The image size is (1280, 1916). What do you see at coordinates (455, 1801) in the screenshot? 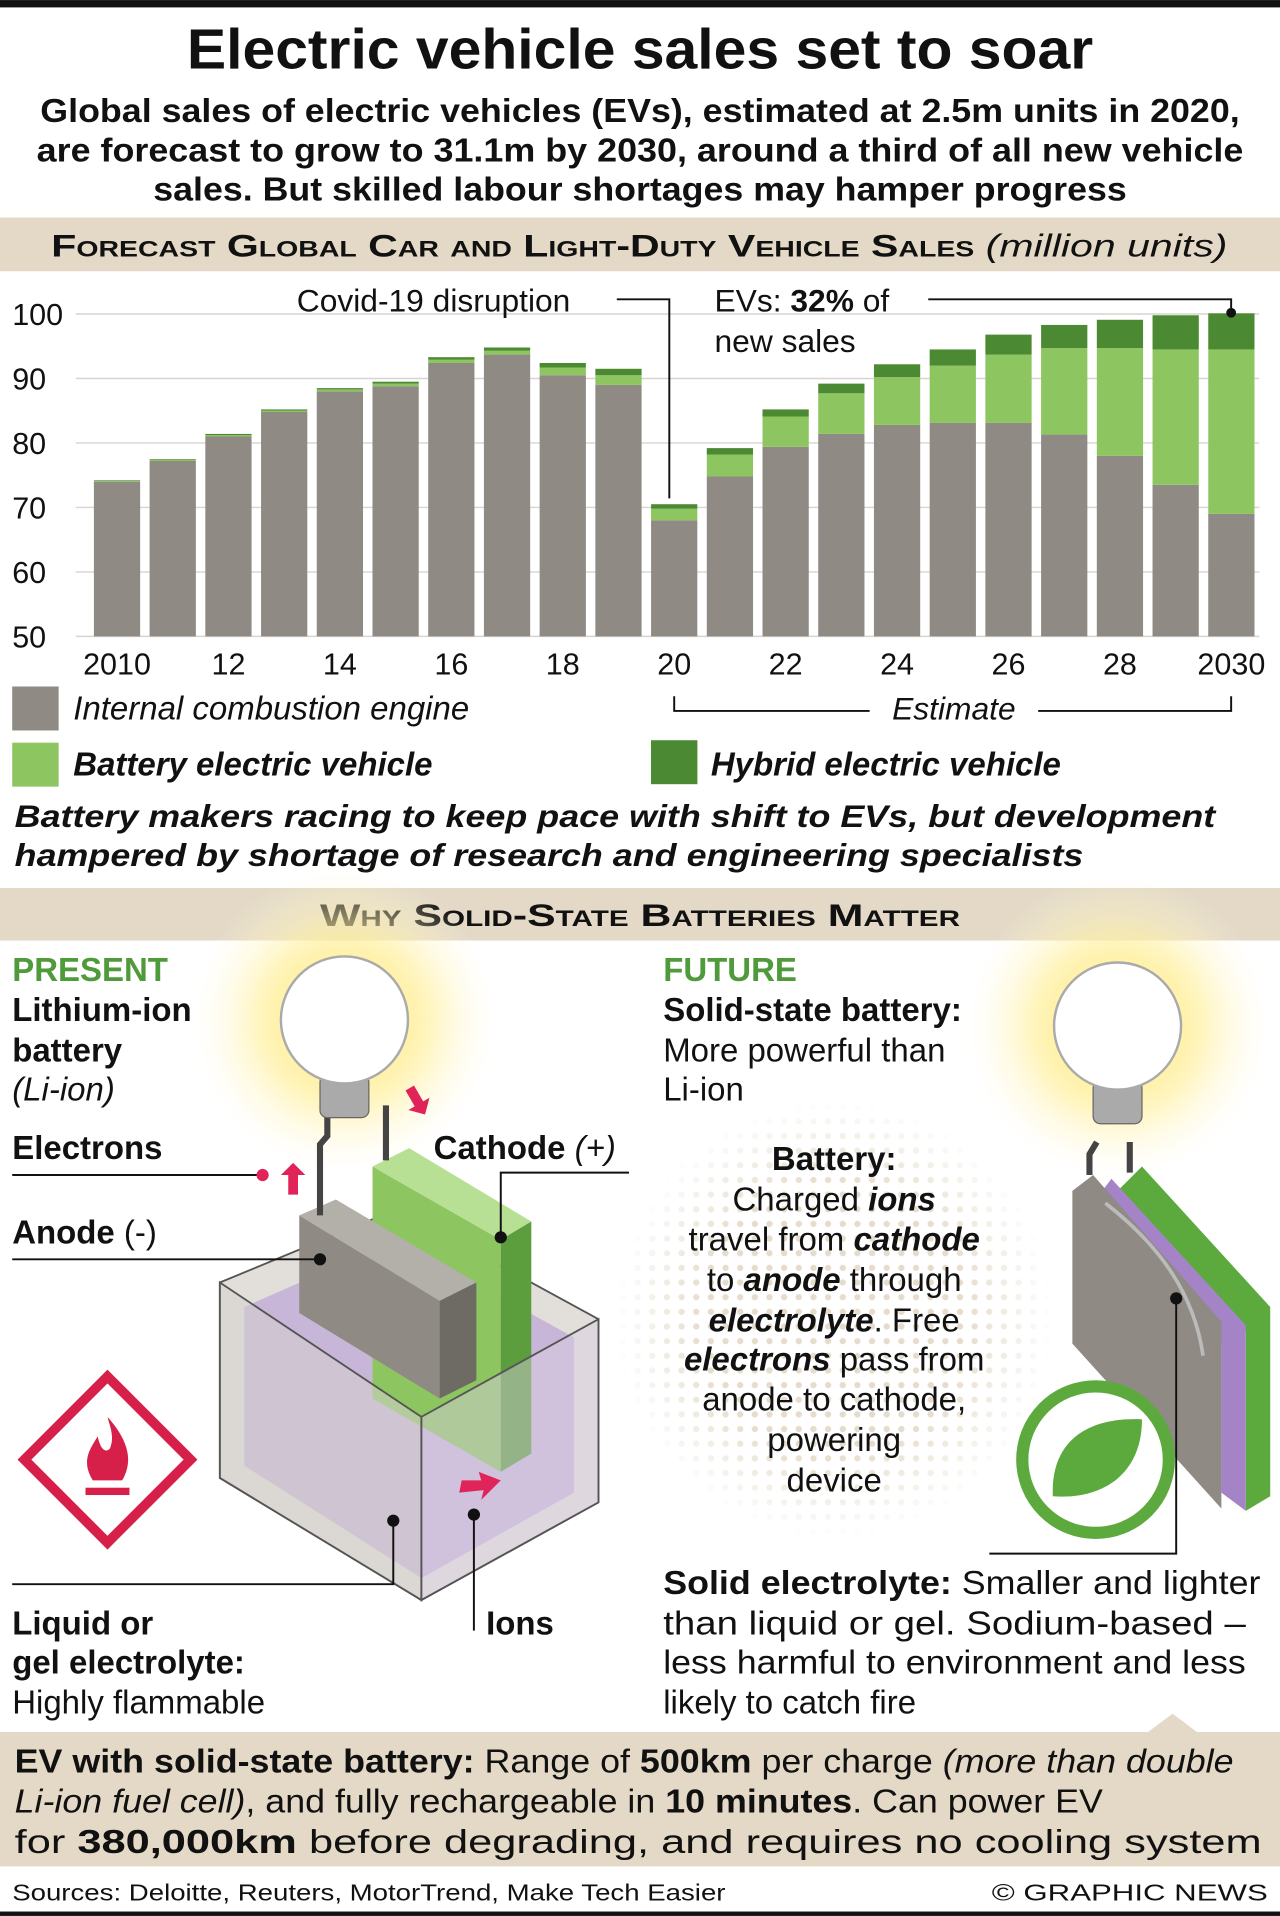
I see `summary-part: , and fully rechargeable in` at bounding box center [455, 1801].